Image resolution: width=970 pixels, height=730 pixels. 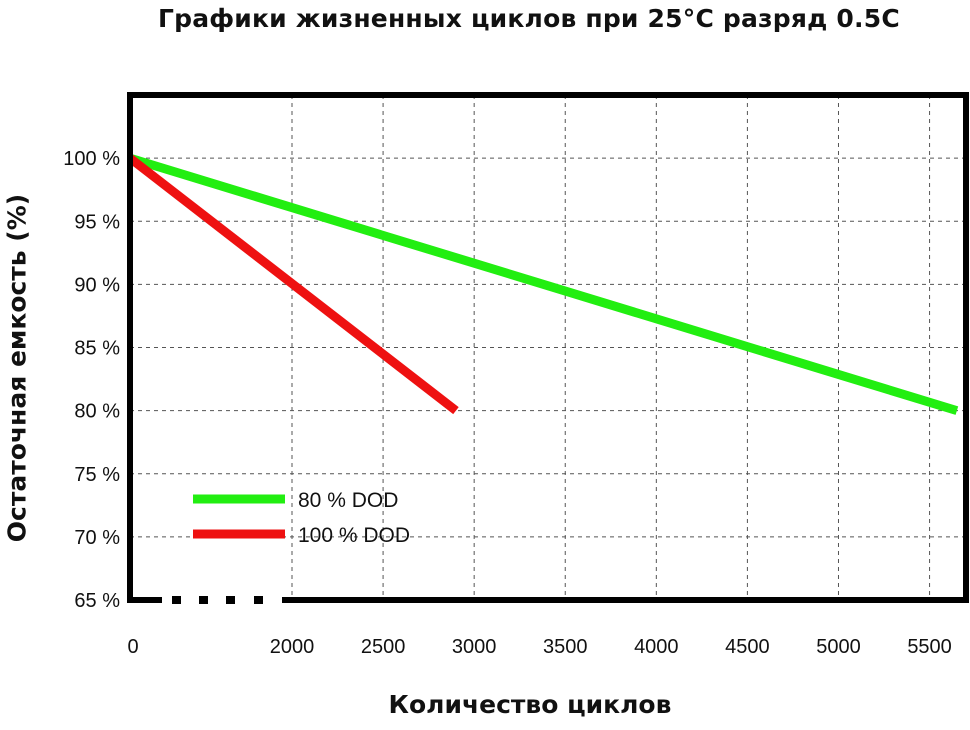 What do you see at coordinates (97, 412) in the screenshot?
I see `y-tick-label: 80 %` at bounding box center [97, 412].